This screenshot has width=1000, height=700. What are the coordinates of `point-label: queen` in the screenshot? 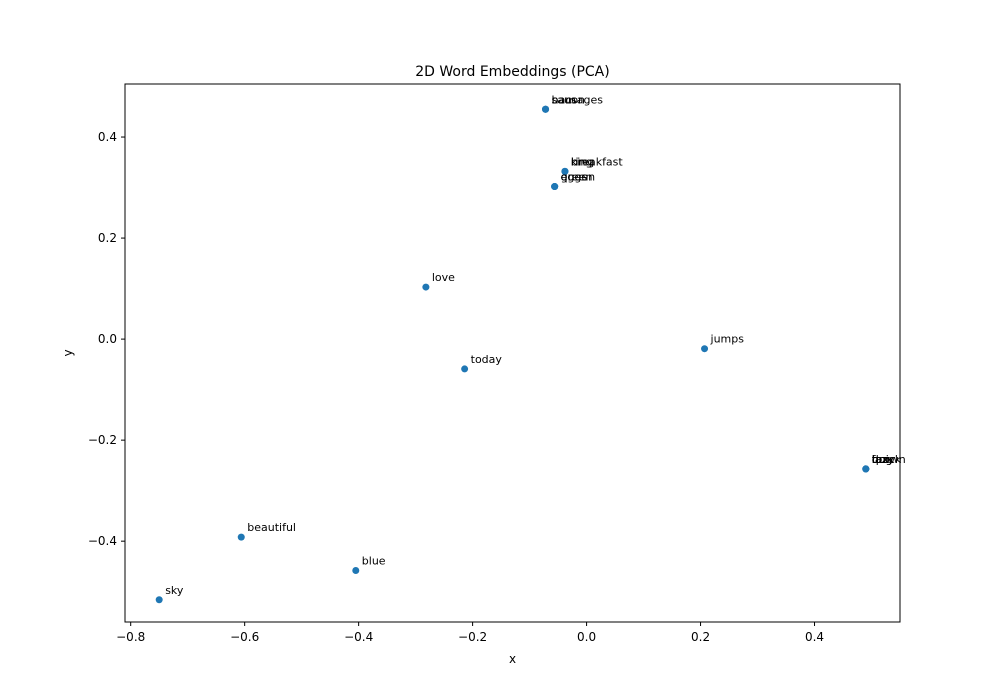 It's located at (578, 177).